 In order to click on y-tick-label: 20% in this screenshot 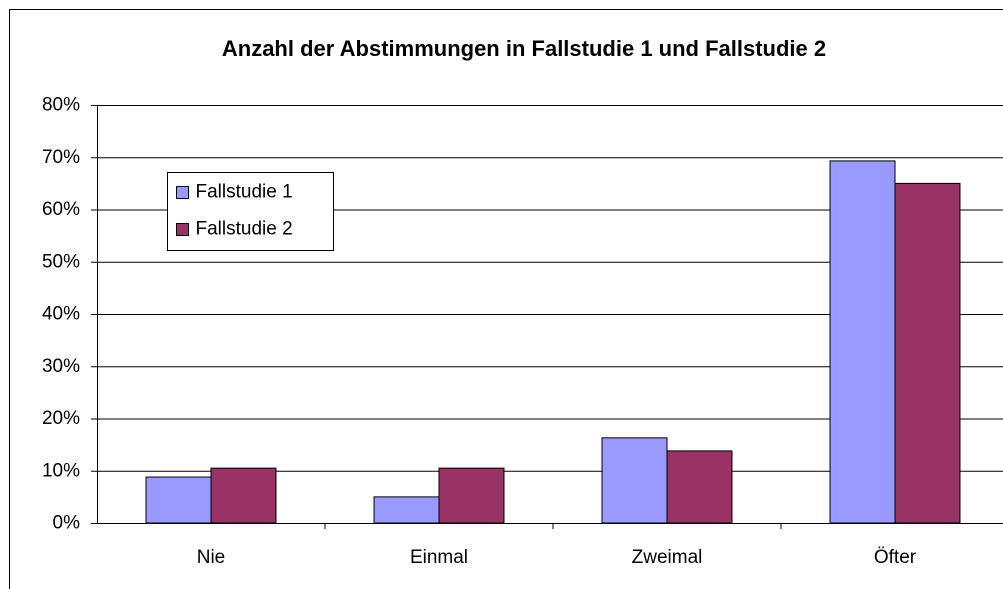, I will do `click(61, 418)`.